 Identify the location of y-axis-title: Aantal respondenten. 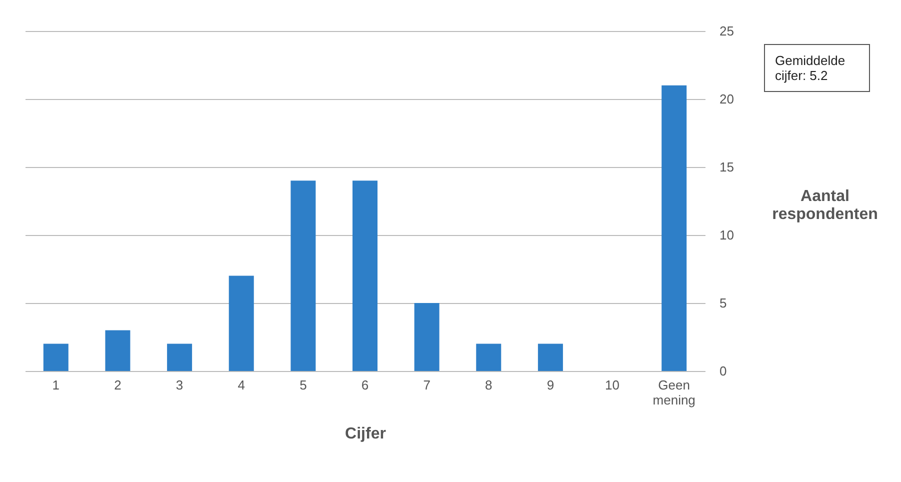
(825, 206).